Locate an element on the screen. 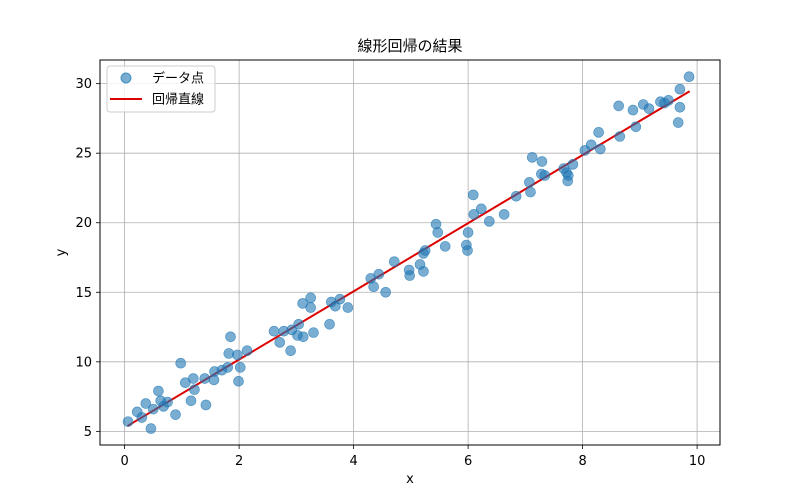  legend-label-scatter: データ点 is located at coordinates (178, 79).